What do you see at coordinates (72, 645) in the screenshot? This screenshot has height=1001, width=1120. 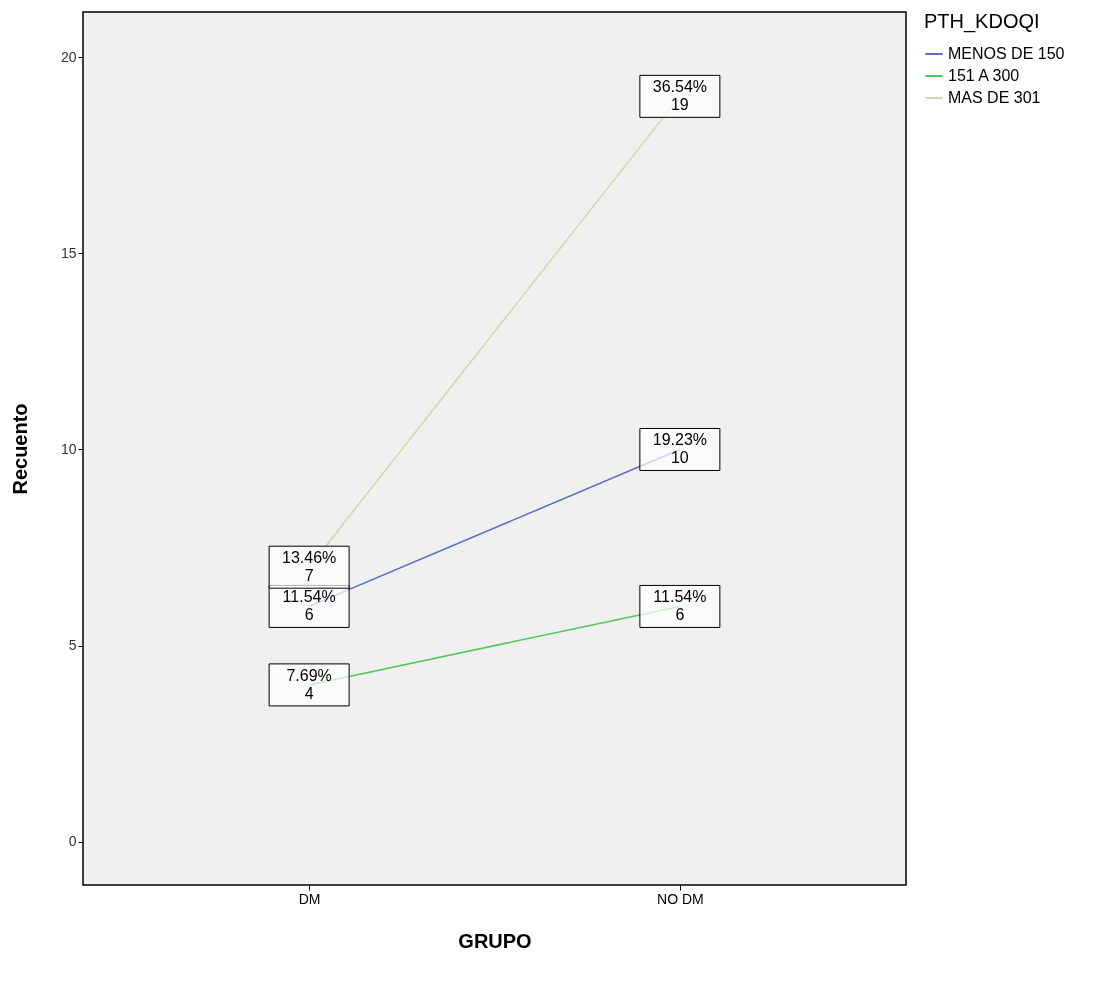 I see `y-tick-label: 5` at bounding box center [72, 645].